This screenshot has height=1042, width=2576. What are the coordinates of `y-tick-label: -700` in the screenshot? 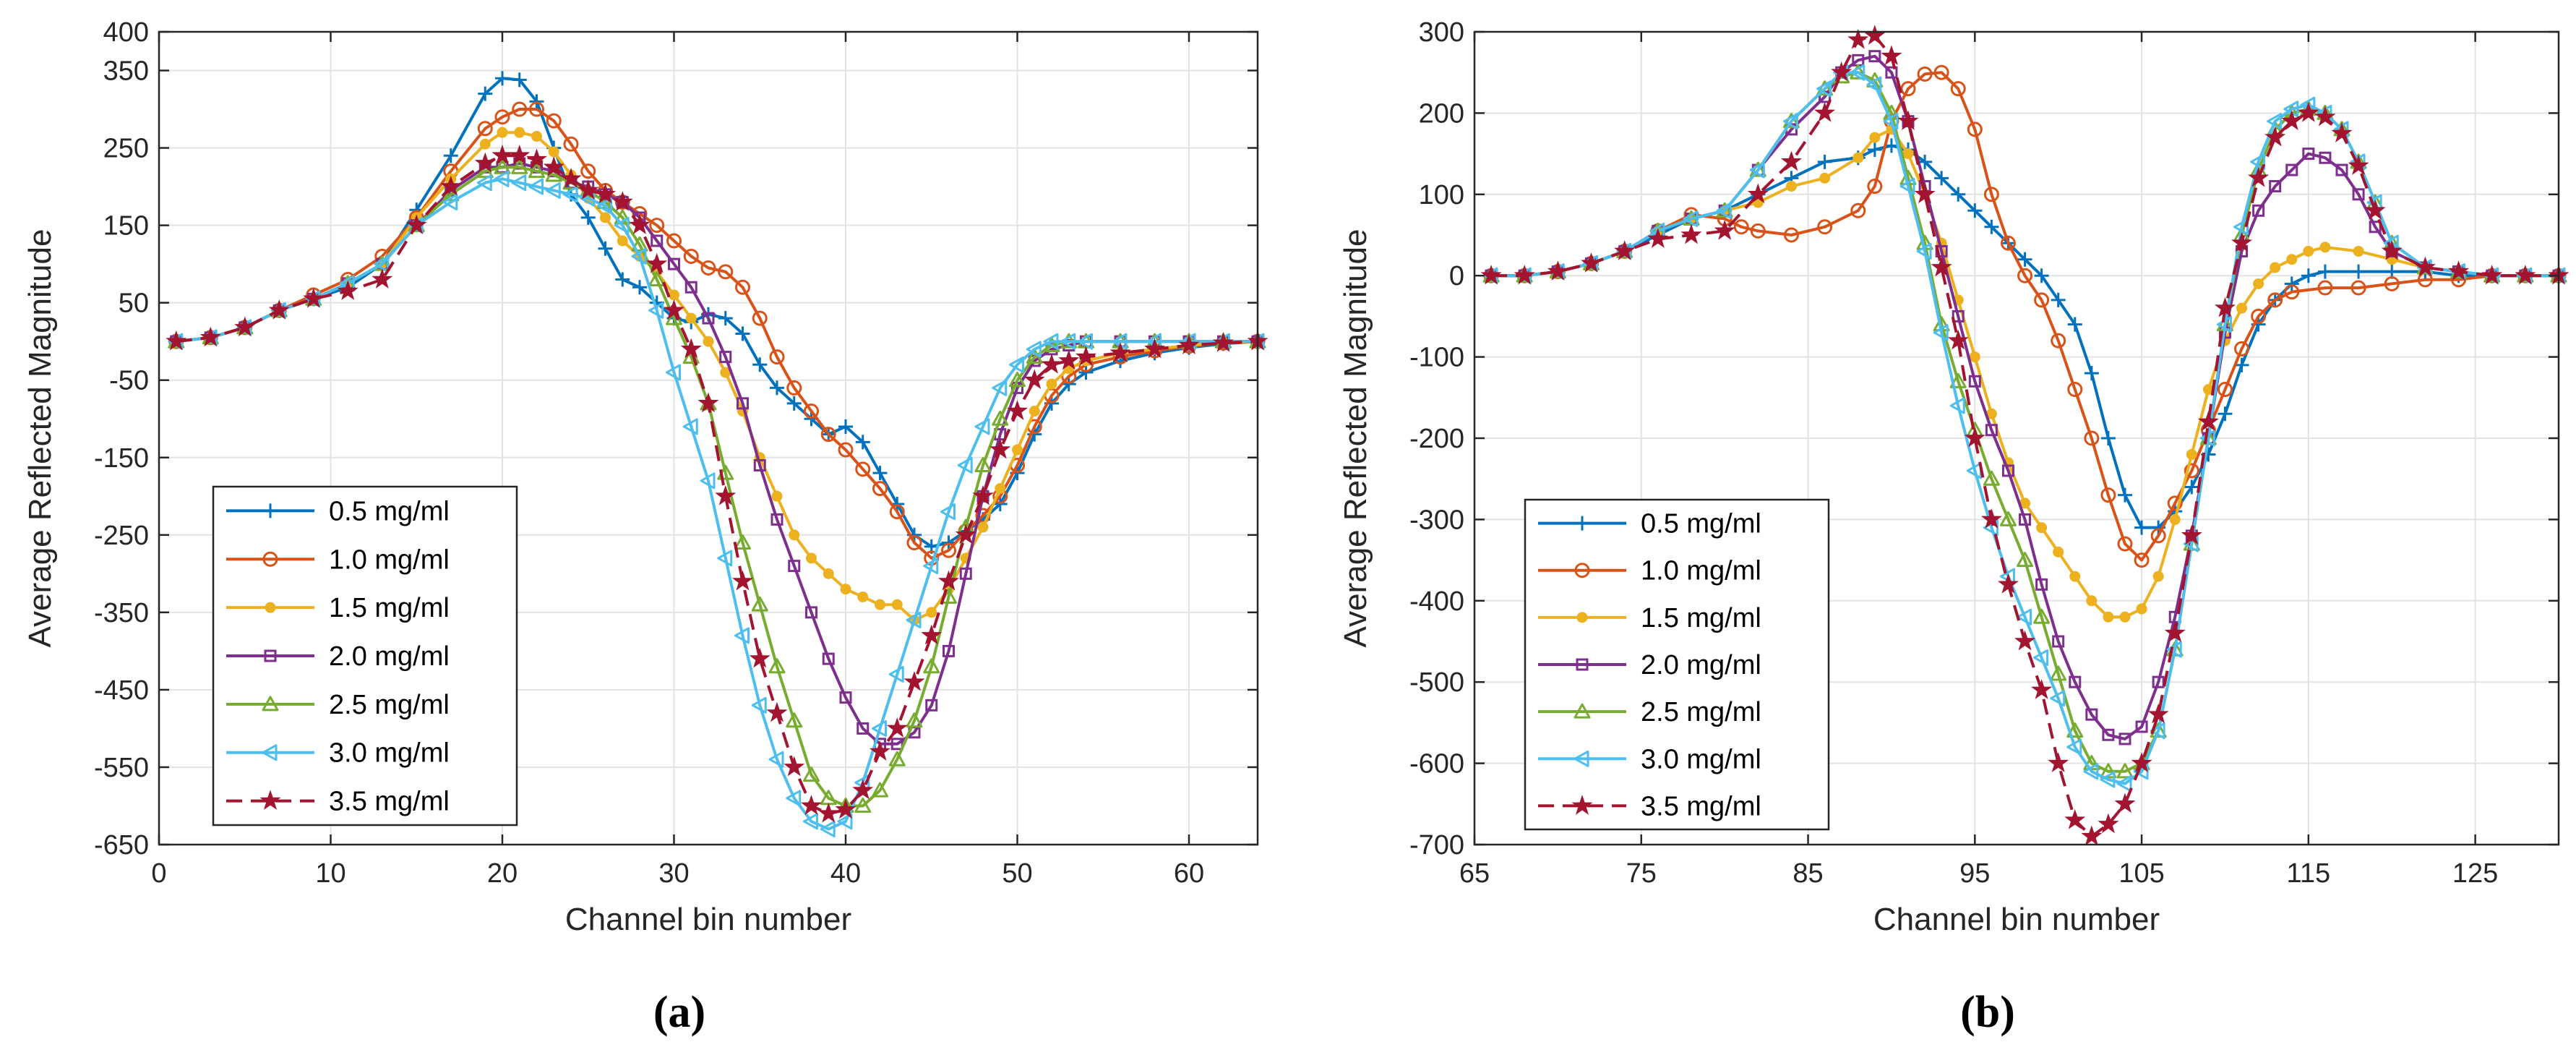 It's located at (1437, 845).